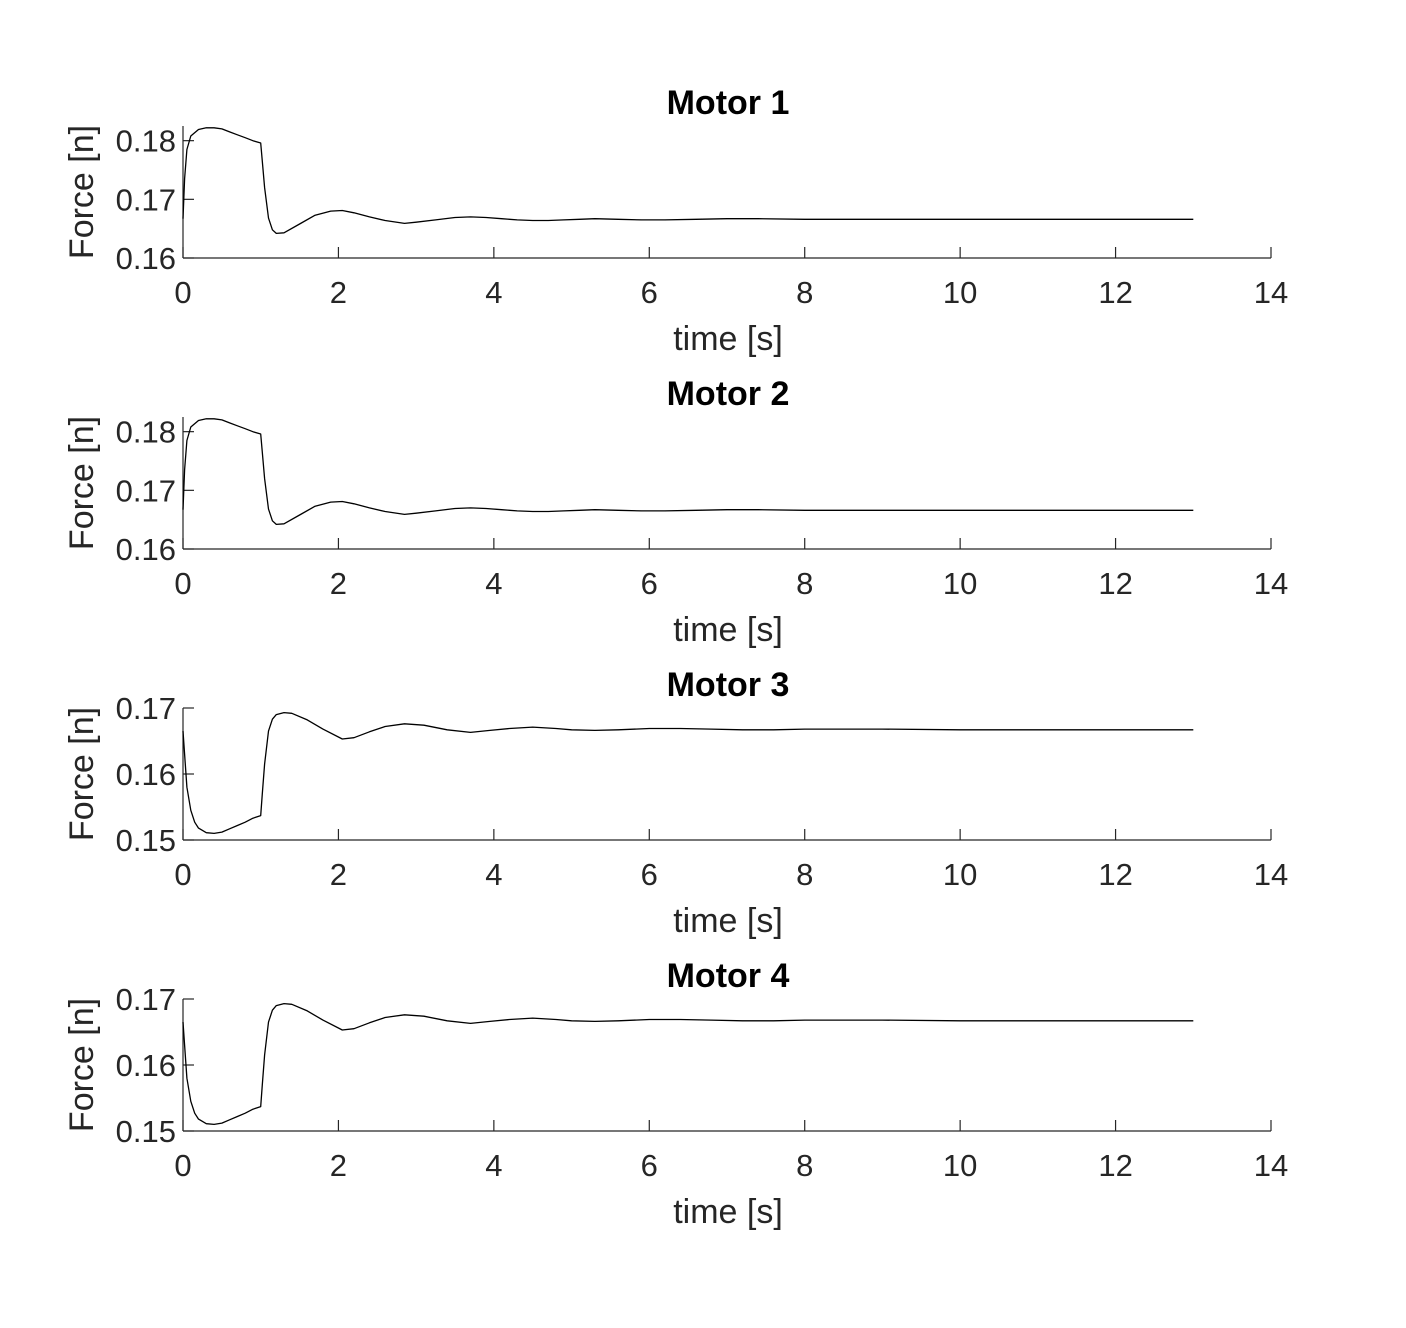 Image resolution: width=1406 pixels, height=1328 pixels. What do you see at coordinates (728, 394) in the screenshot?
I see `subplot-title: Motor 2` at bounding box center [728, 394].